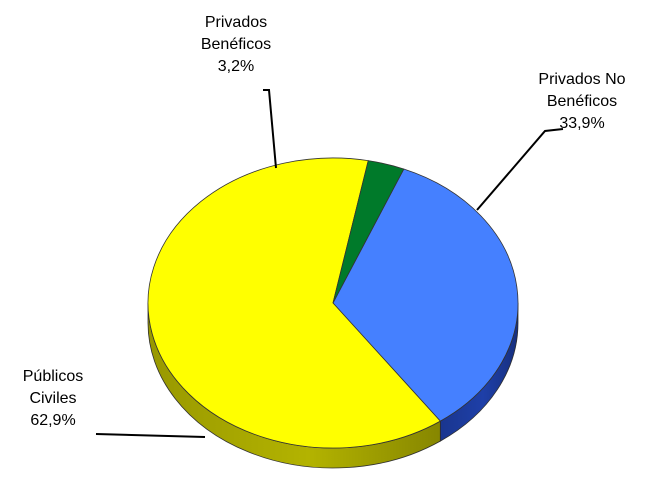  Describe the element at coordinates (236, 66) in the screenshot. I see `slice-label-line: 3,2%` at that location.